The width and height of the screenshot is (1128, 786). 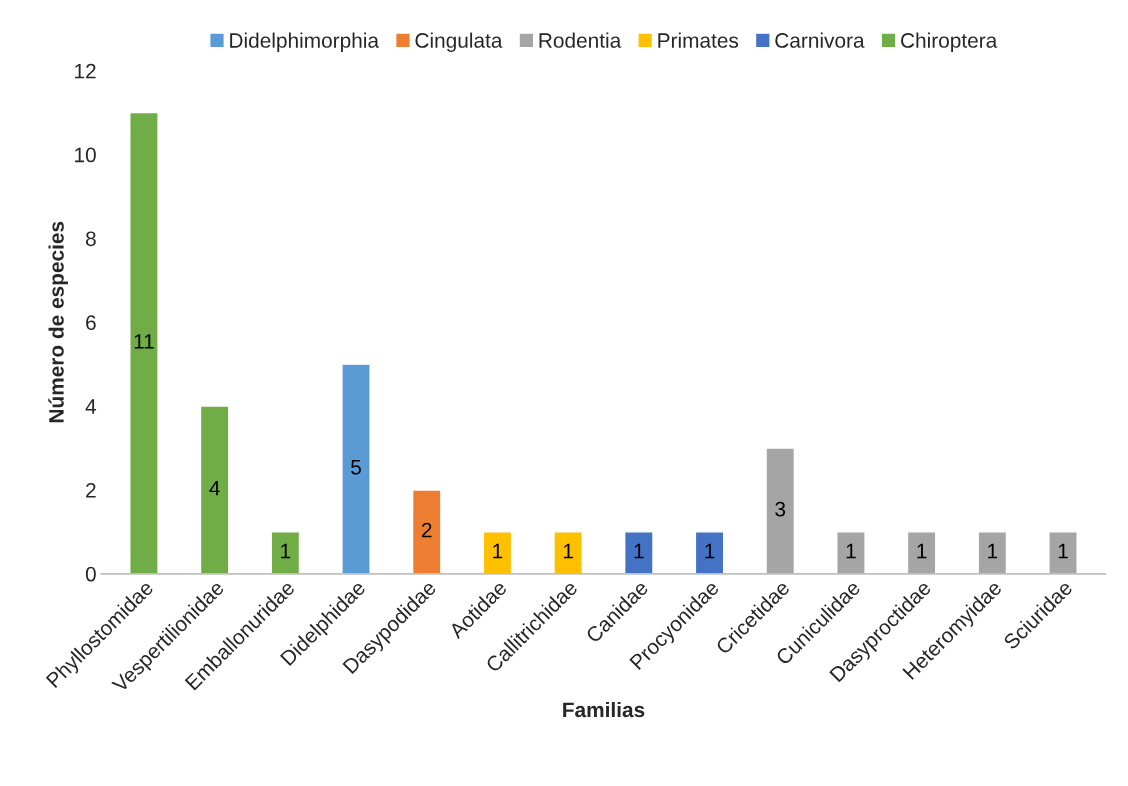 I want to click on data-label: 2, so click(x=426, y=530).